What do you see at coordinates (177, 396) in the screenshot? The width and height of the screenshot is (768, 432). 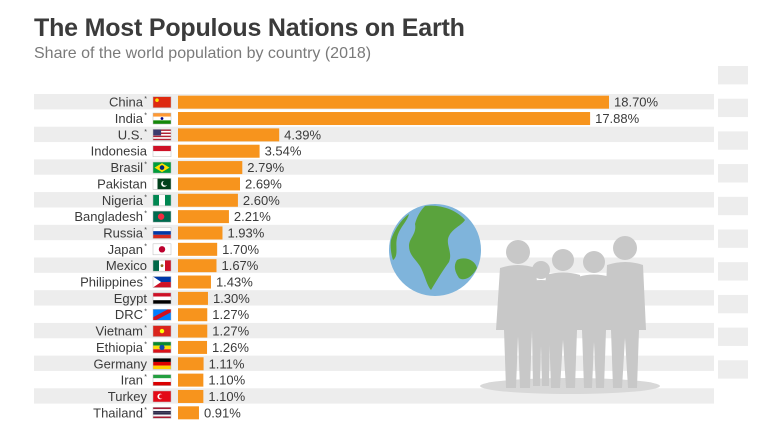 I see `bar-row: Turkey 1.10%` at bounding box center [177, 396].